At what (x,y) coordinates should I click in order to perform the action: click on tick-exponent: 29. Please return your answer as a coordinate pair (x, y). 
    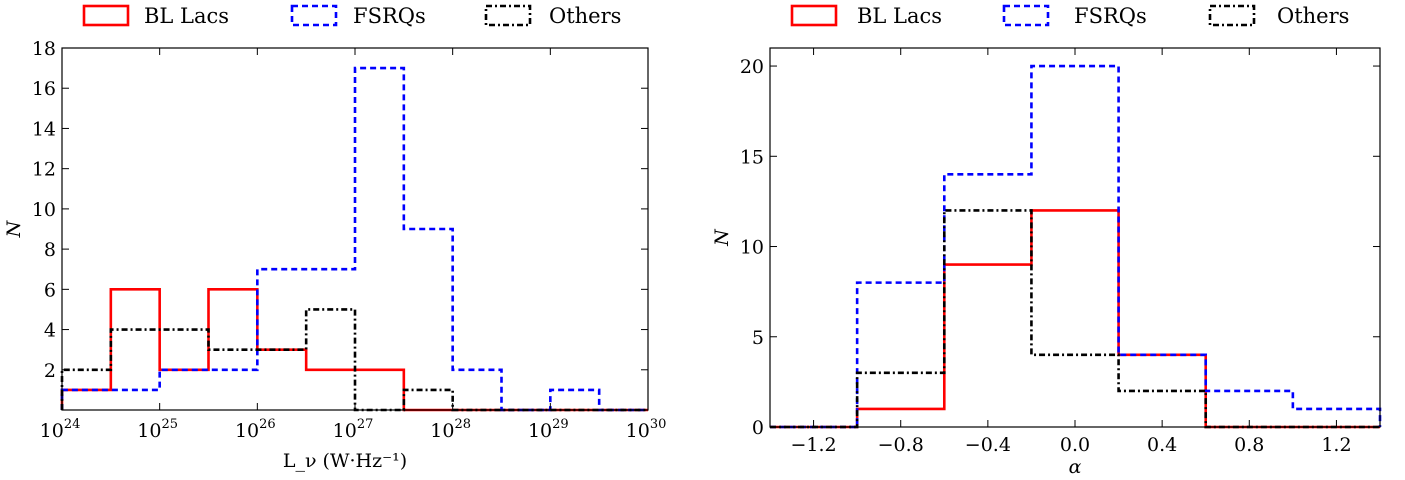
    Looking at the image, I should click on (560, 424).